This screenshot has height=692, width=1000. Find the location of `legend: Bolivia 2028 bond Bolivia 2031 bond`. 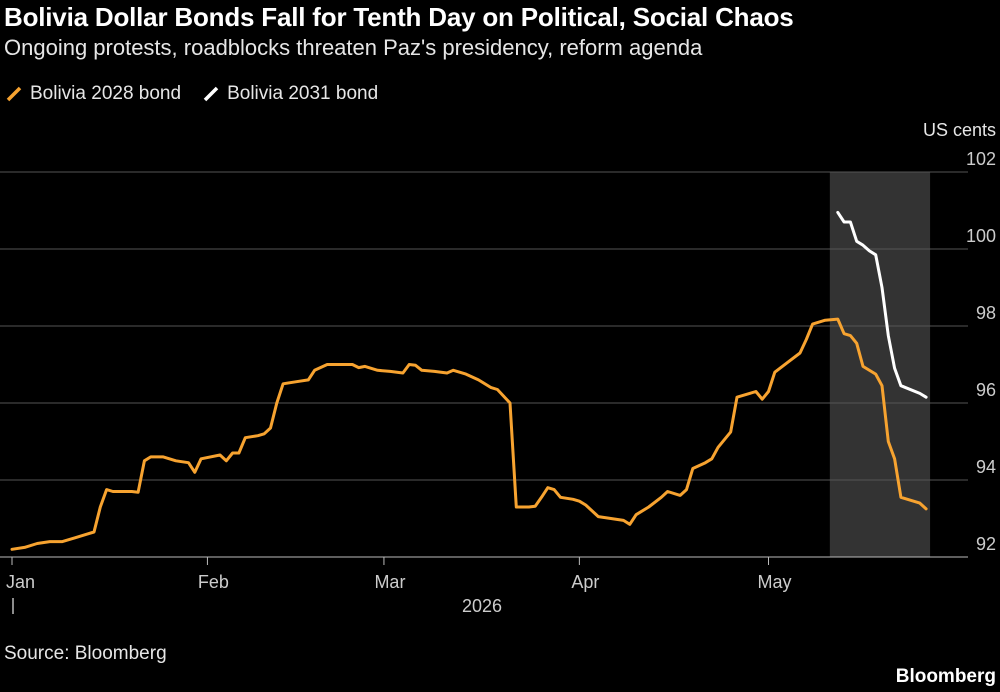

legend: Bolivia 2028 bond Bolivia 2031 bond is located at coordinates (203, 94).